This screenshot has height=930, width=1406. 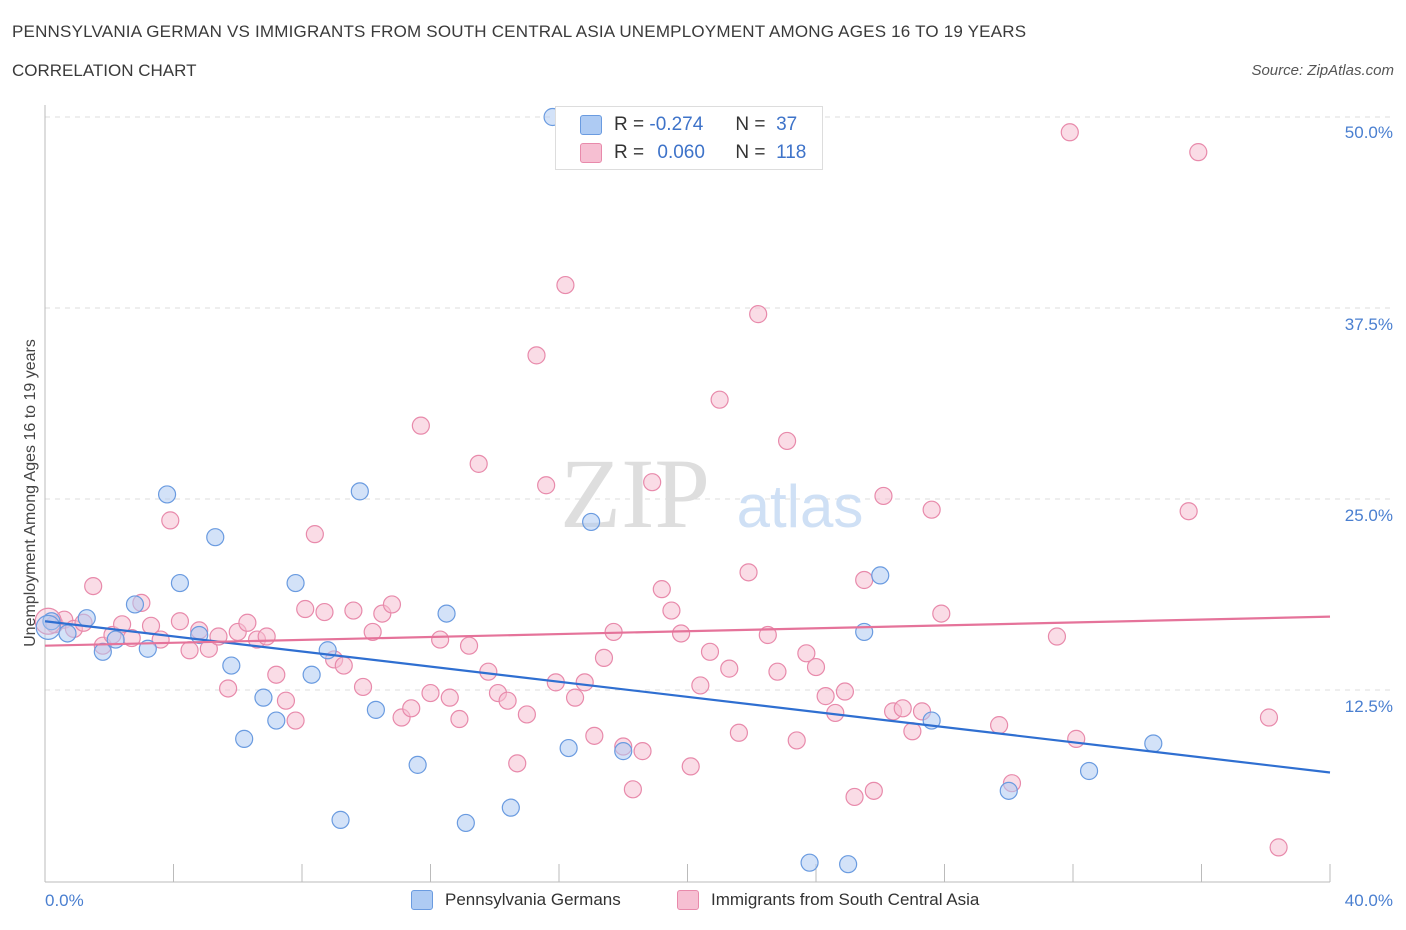 I want to click on watermark-zip: ZIP, so click(x=635, y=493).